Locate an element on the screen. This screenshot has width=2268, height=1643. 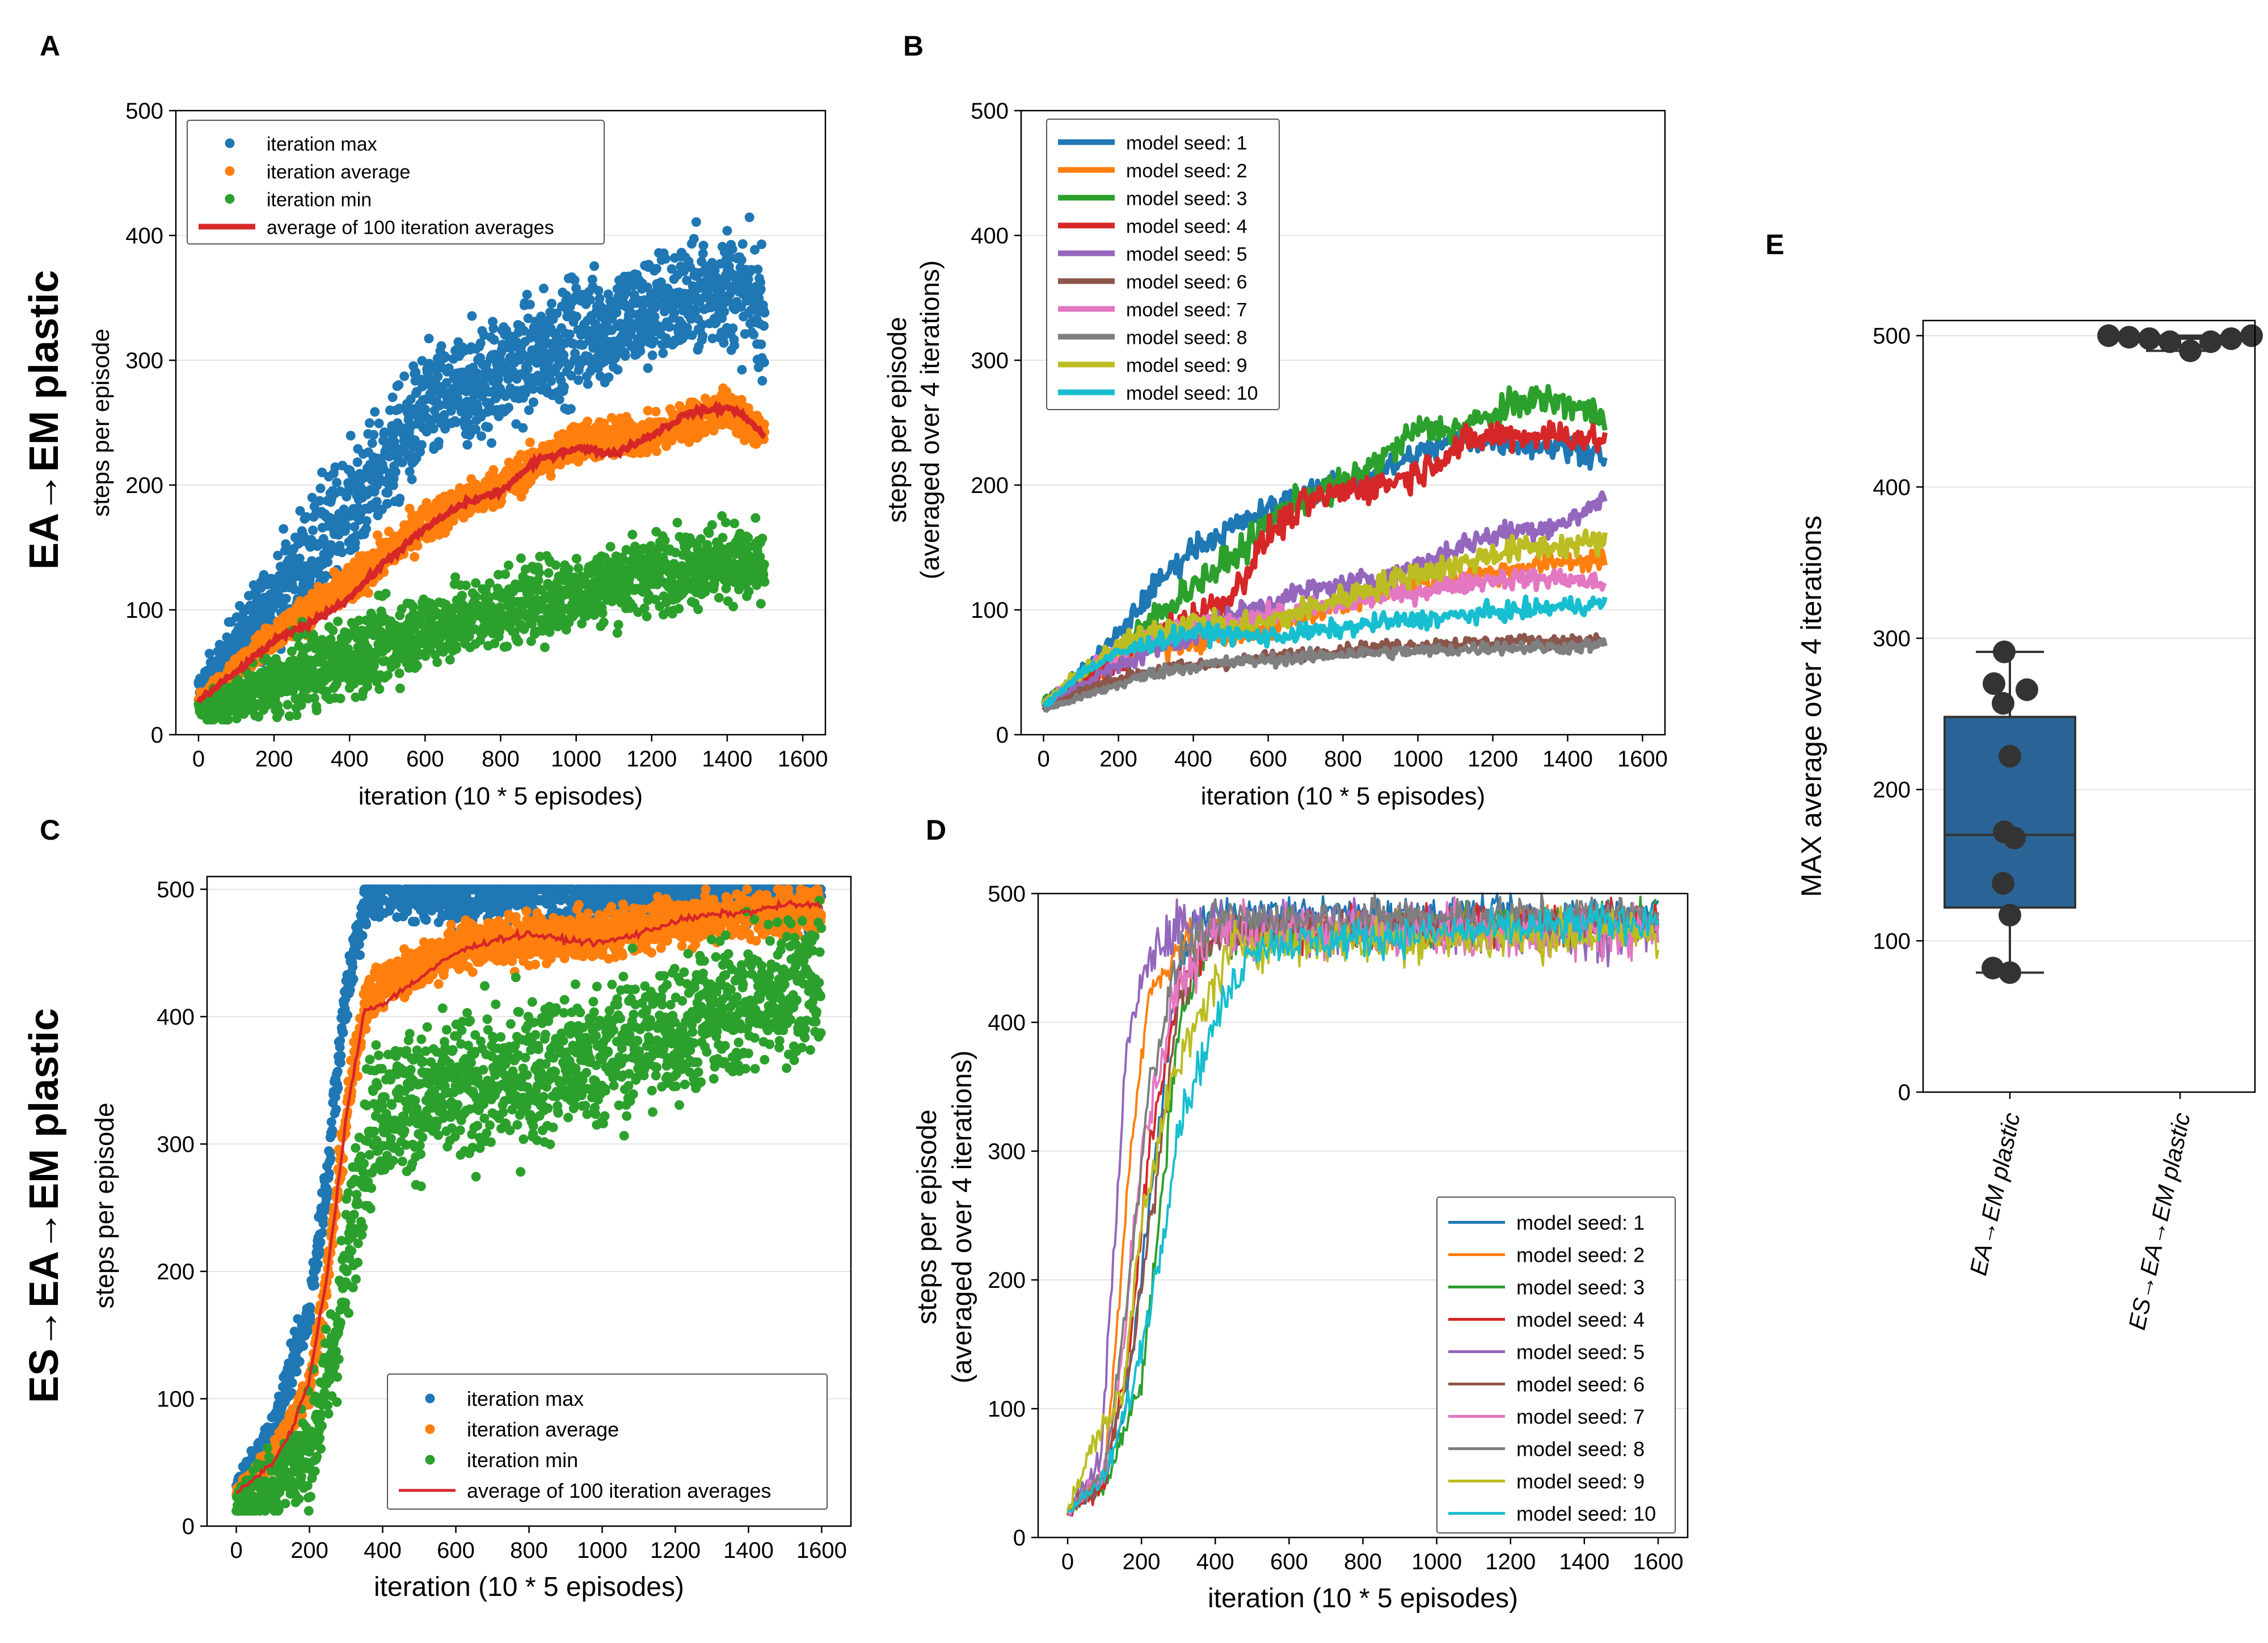
y-tick-label: 400 is located at coordinates (990, 236).